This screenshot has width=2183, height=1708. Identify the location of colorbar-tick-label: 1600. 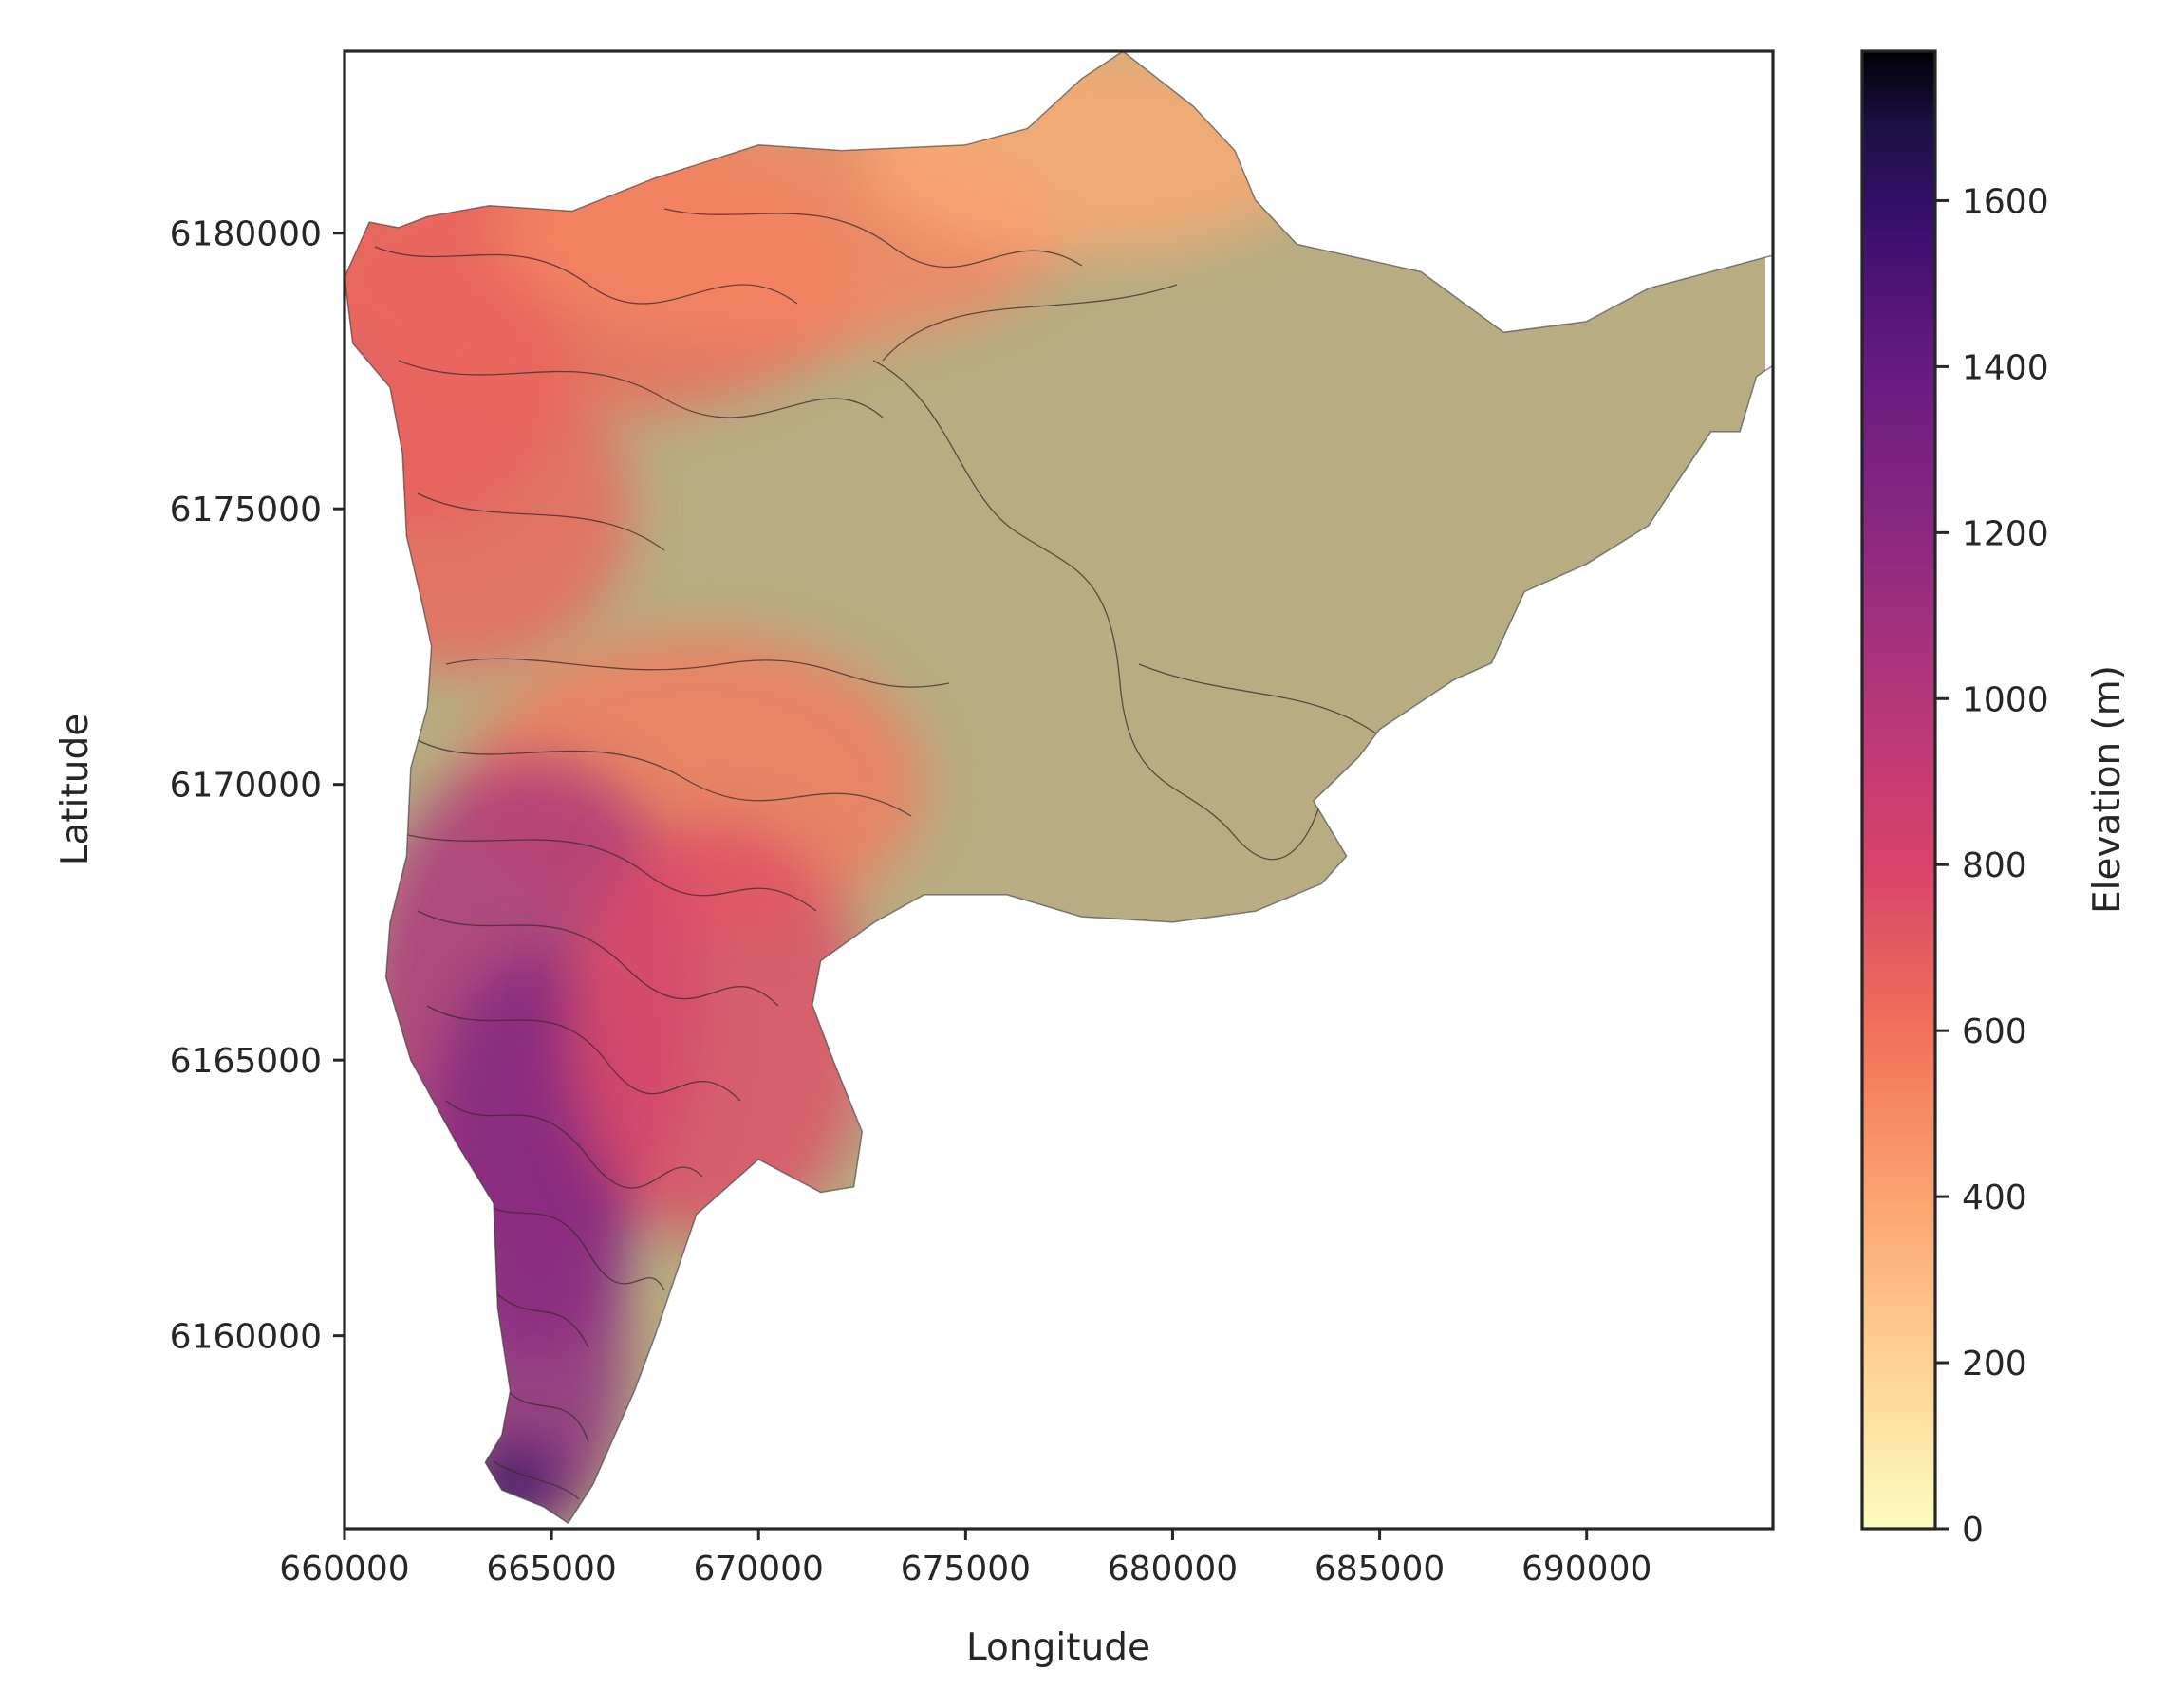
(2006, 201).